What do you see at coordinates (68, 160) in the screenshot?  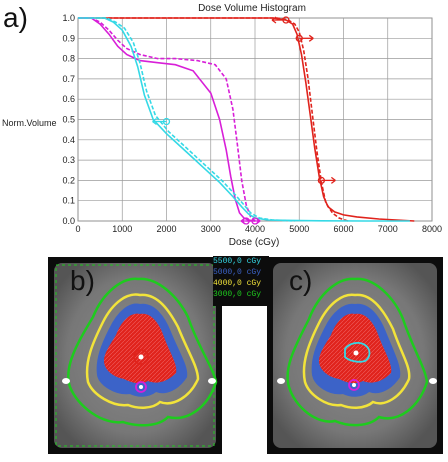 I see `y-tick-label: 0.3` at bounding box center [68, 160].